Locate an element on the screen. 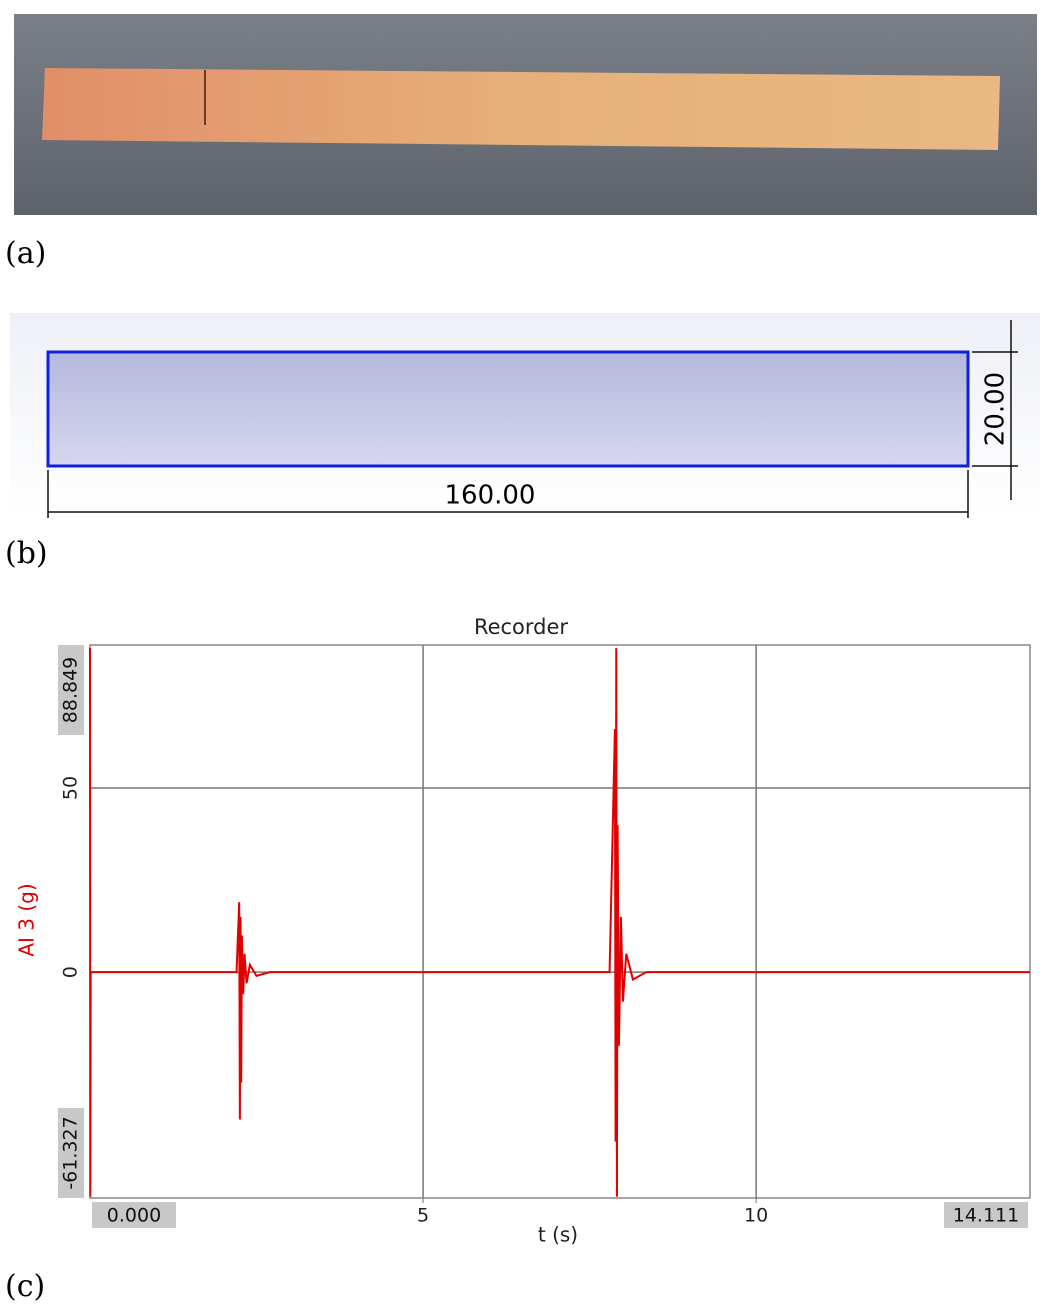  x-tick-label: 5 is located at coordinates (423, 1216).